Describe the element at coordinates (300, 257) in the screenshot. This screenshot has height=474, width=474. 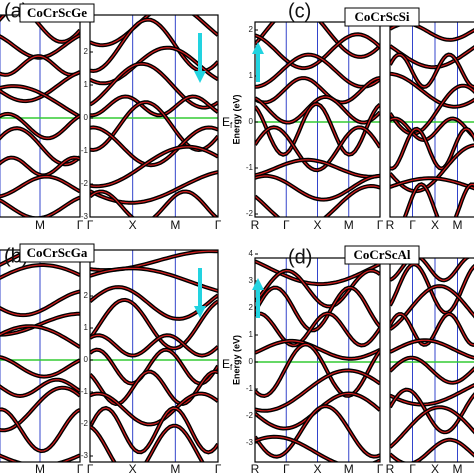
I see `panel-label: (d)` at that location.